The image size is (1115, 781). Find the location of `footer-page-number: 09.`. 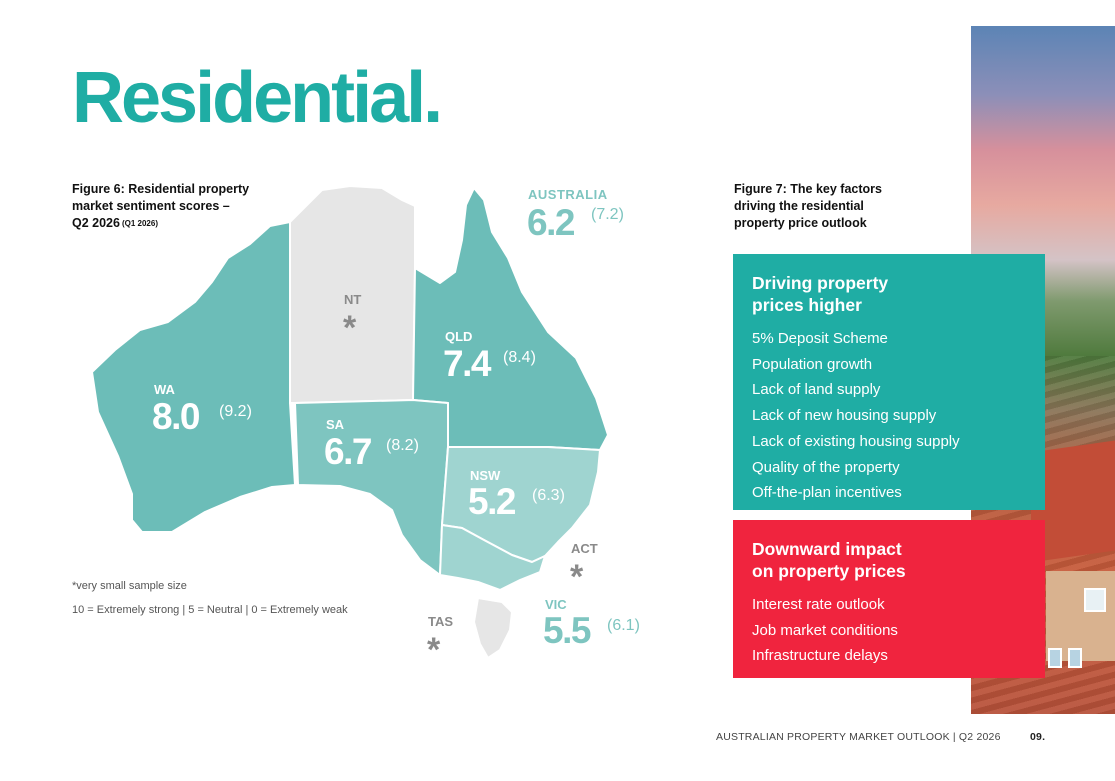

footer-page-number: 09. is located at coordinates (1038, 737).